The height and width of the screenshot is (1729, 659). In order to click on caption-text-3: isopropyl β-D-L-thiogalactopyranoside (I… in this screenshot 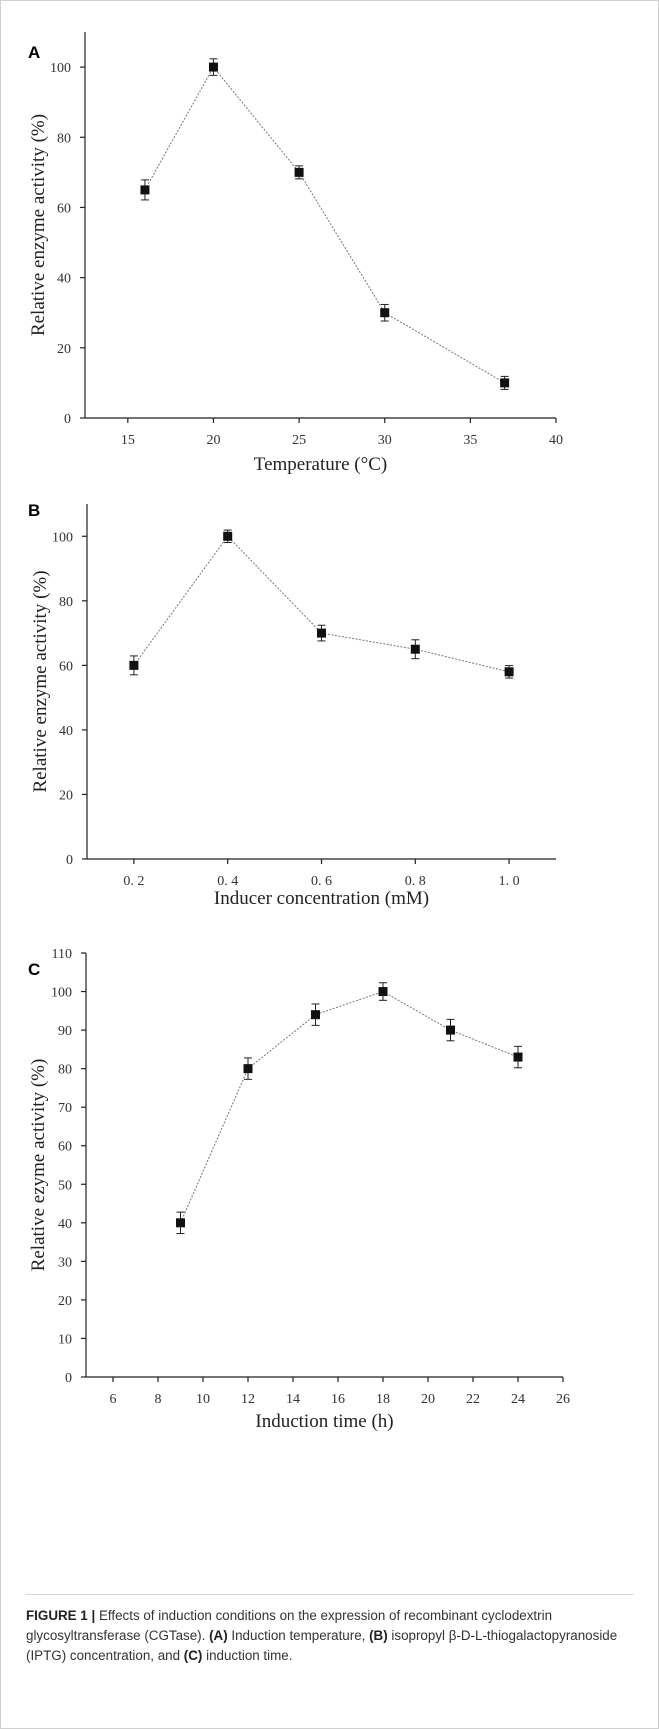, I will do `click(322, 1645)`.